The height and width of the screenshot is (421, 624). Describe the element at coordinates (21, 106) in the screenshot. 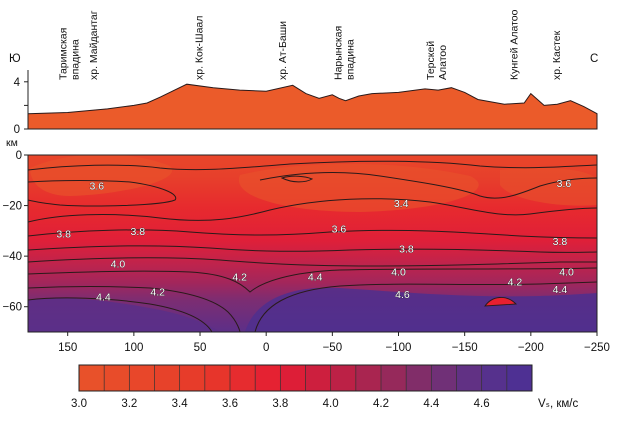

I see `topography-y-ticks: 04` at that location.